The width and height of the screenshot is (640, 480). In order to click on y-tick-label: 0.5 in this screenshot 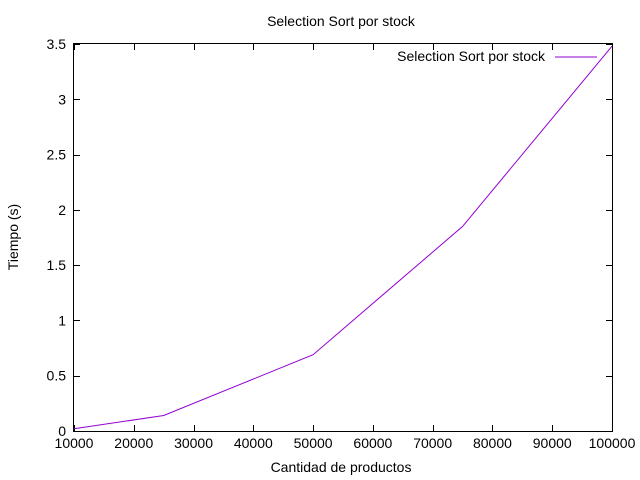, I will do `click(57, 376)`.